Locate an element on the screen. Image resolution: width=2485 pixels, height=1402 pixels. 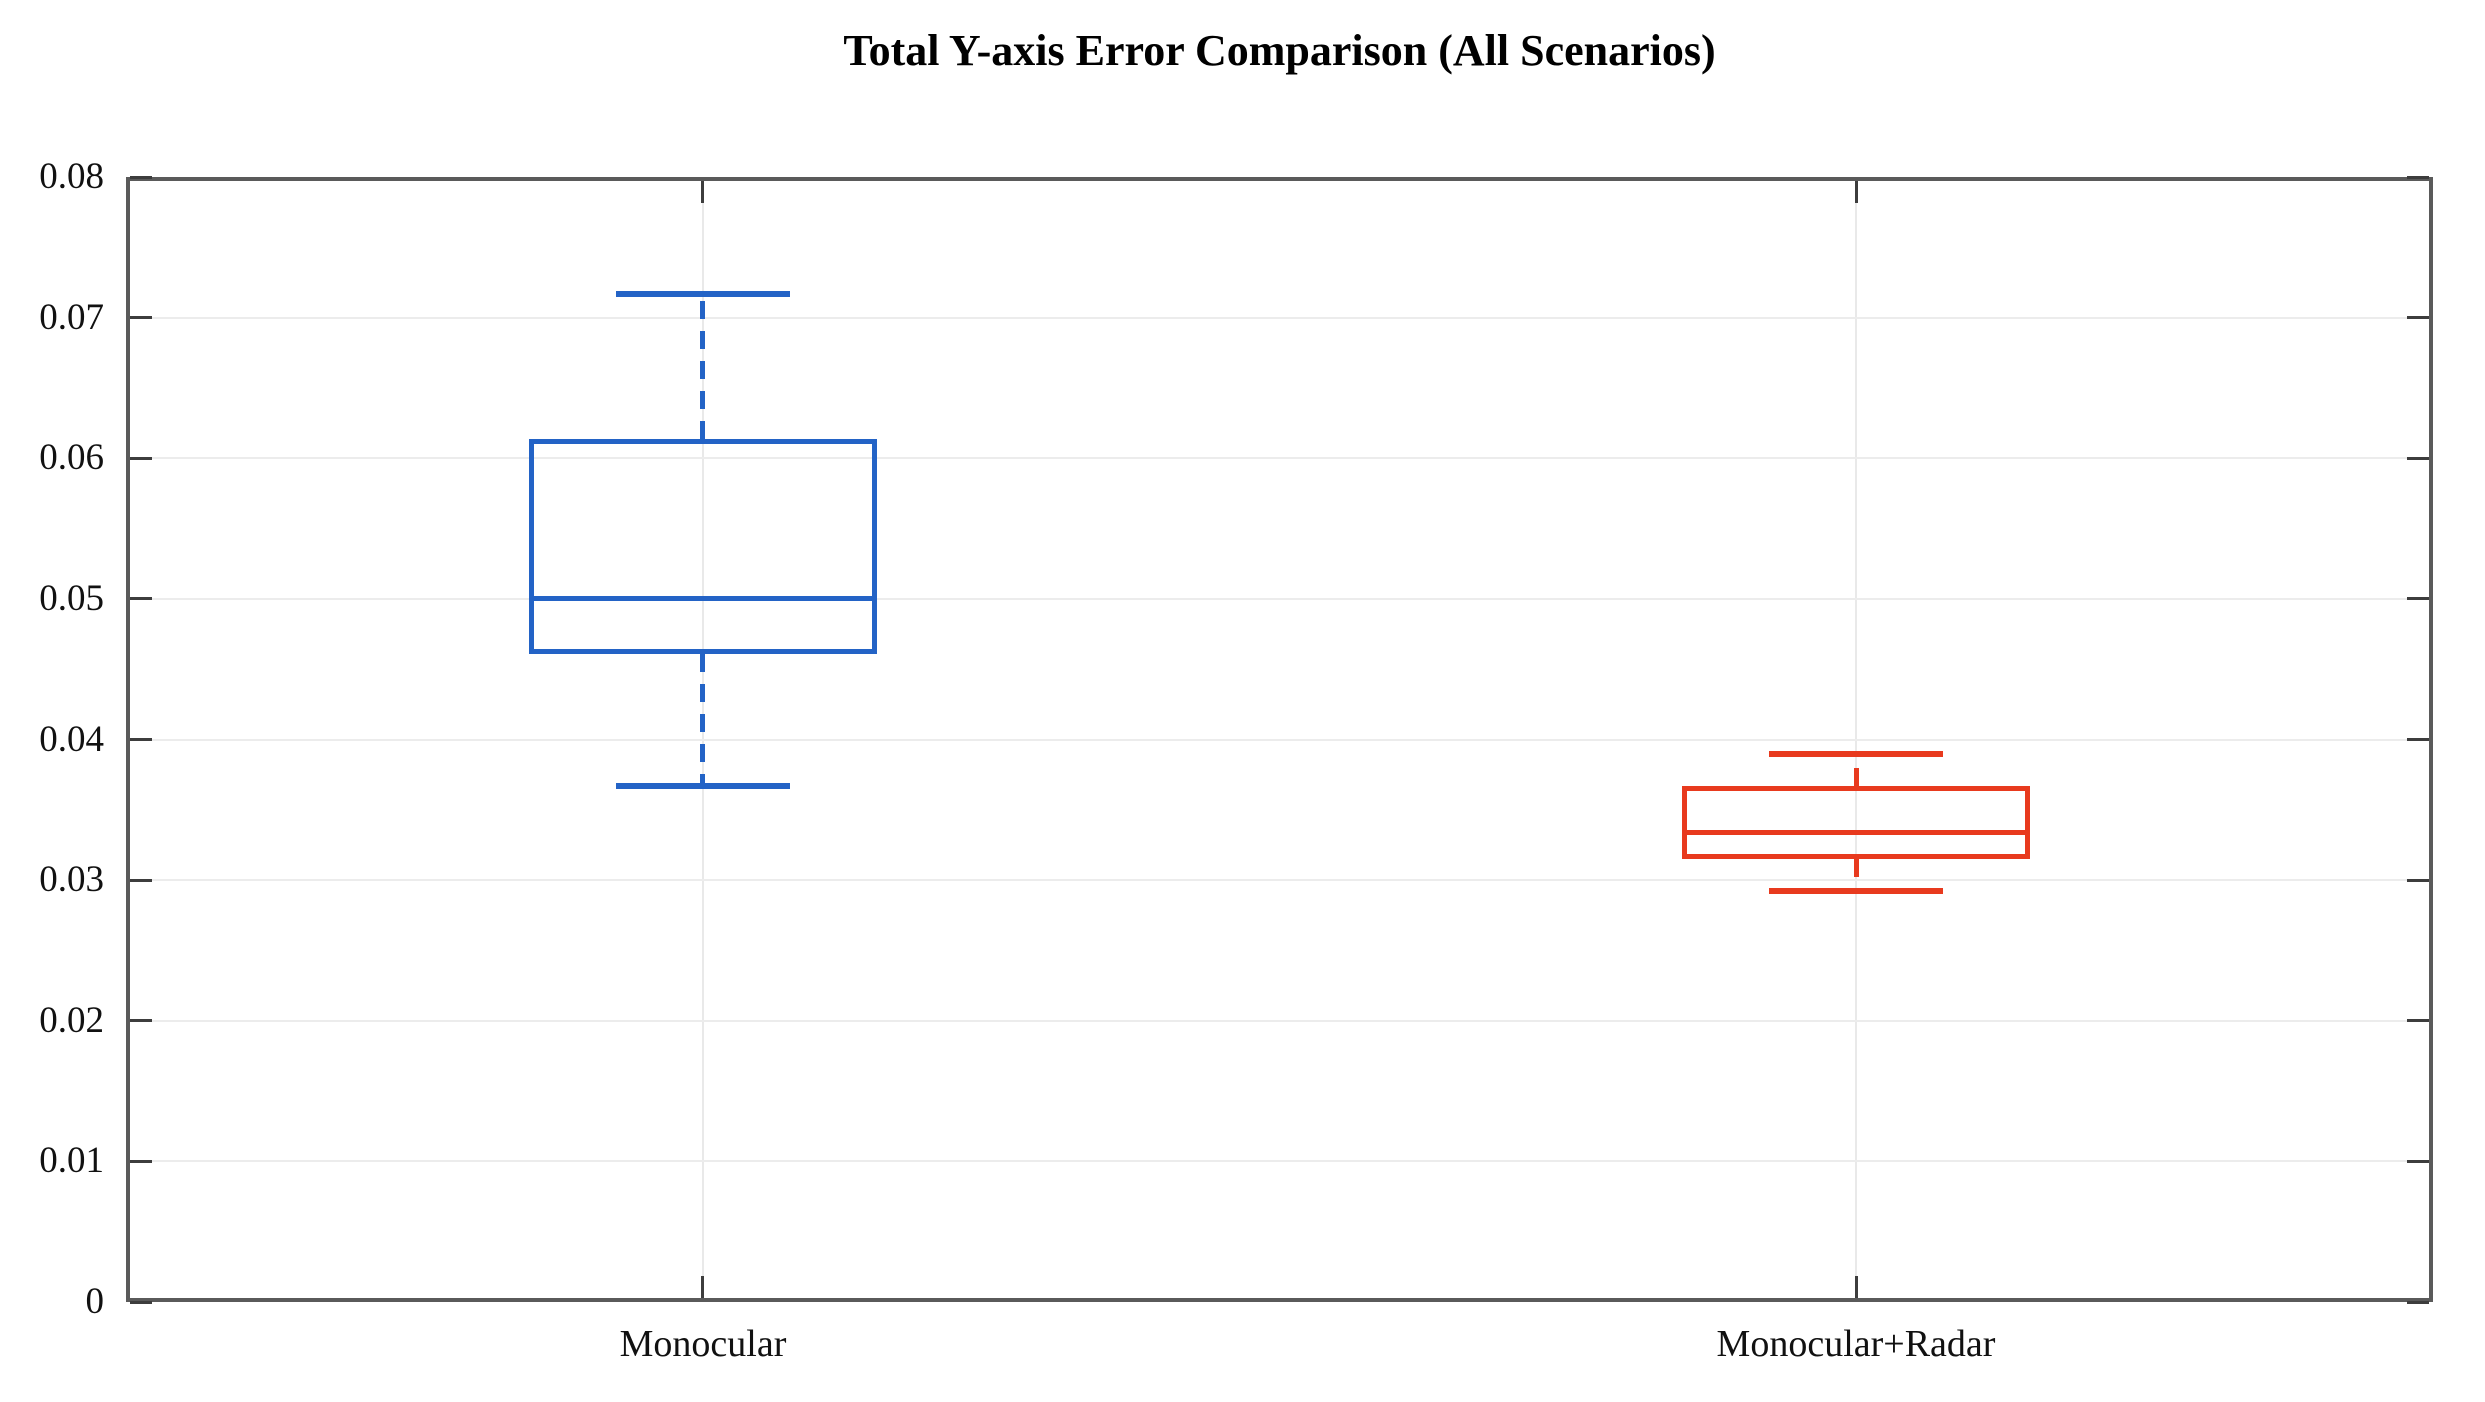
y-tick-label: 0 is located at coordinates (95, 1301).